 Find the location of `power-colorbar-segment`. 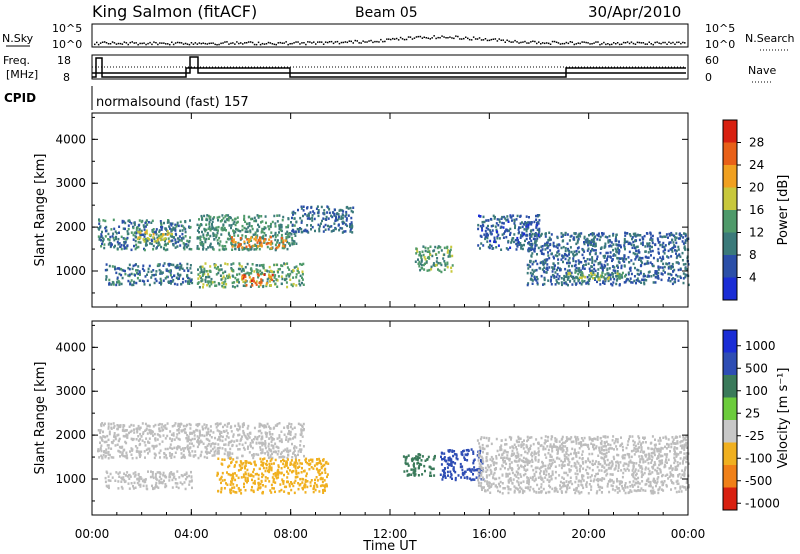

power-colorbar-segment is located at coordinates (730, 153).